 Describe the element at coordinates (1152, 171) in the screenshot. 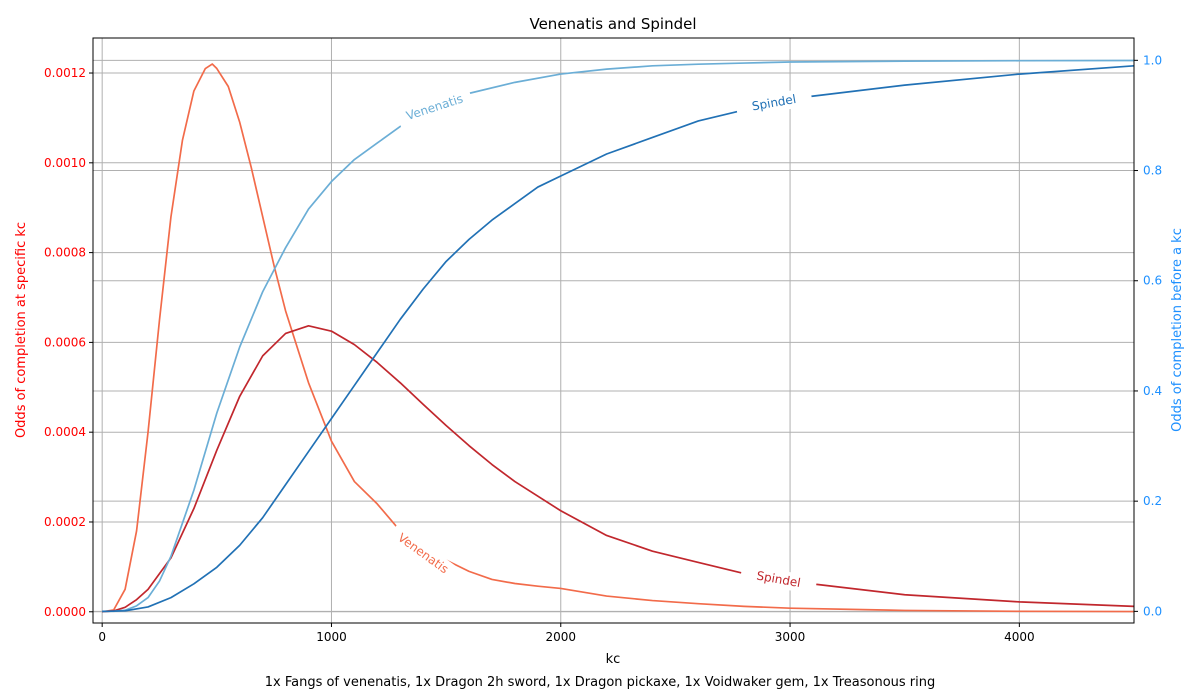

I see `y-right-tick-label: 0.8` at that location.